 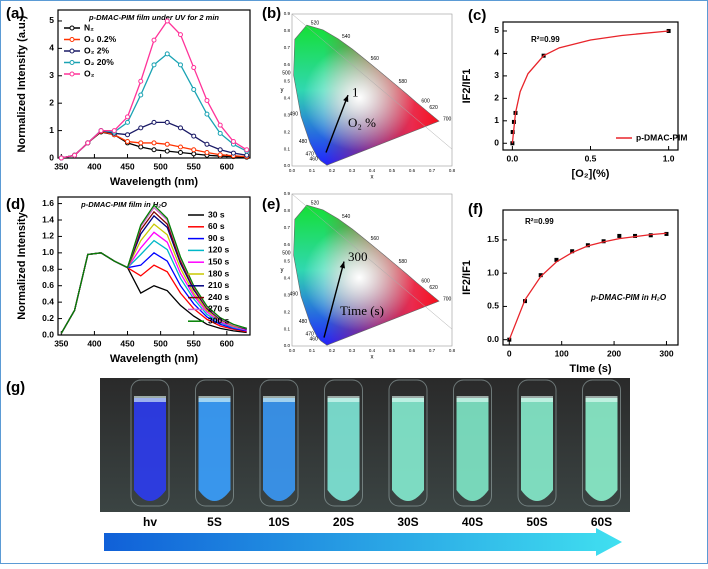 I want to click on x-tick-label: 100, so click(x=562, y=353).